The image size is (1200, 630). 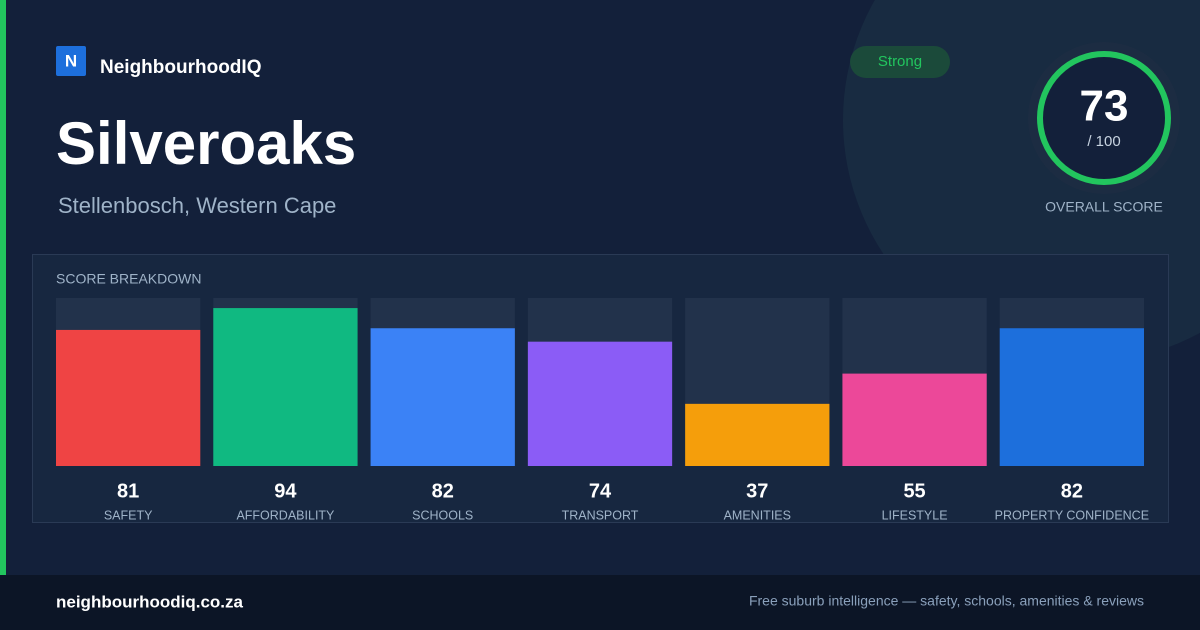 What do you see at coordinates (206, 143) in the screenshot?
I see `suburb-title: Silveroaks` at bounding box center [206, 143].